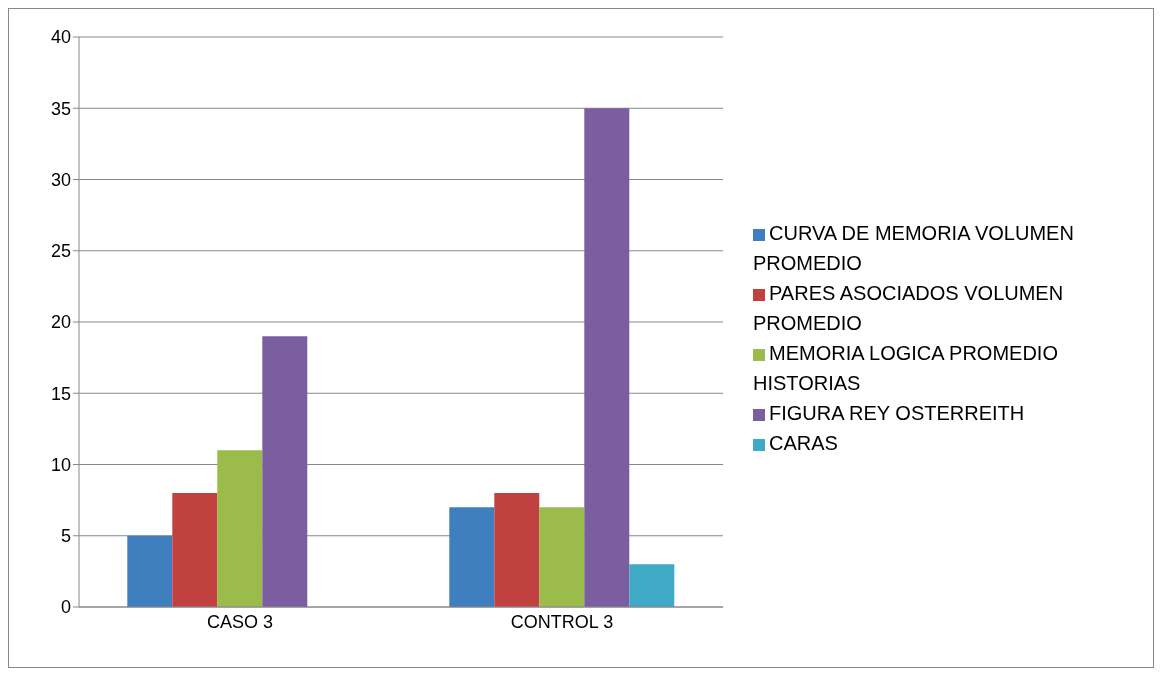  Describe the element at coordinates (908, 308) in the screenshot. I see `legend-label: PARES ASOCIADOS VOLUMEN PROMEDIO` at that location.